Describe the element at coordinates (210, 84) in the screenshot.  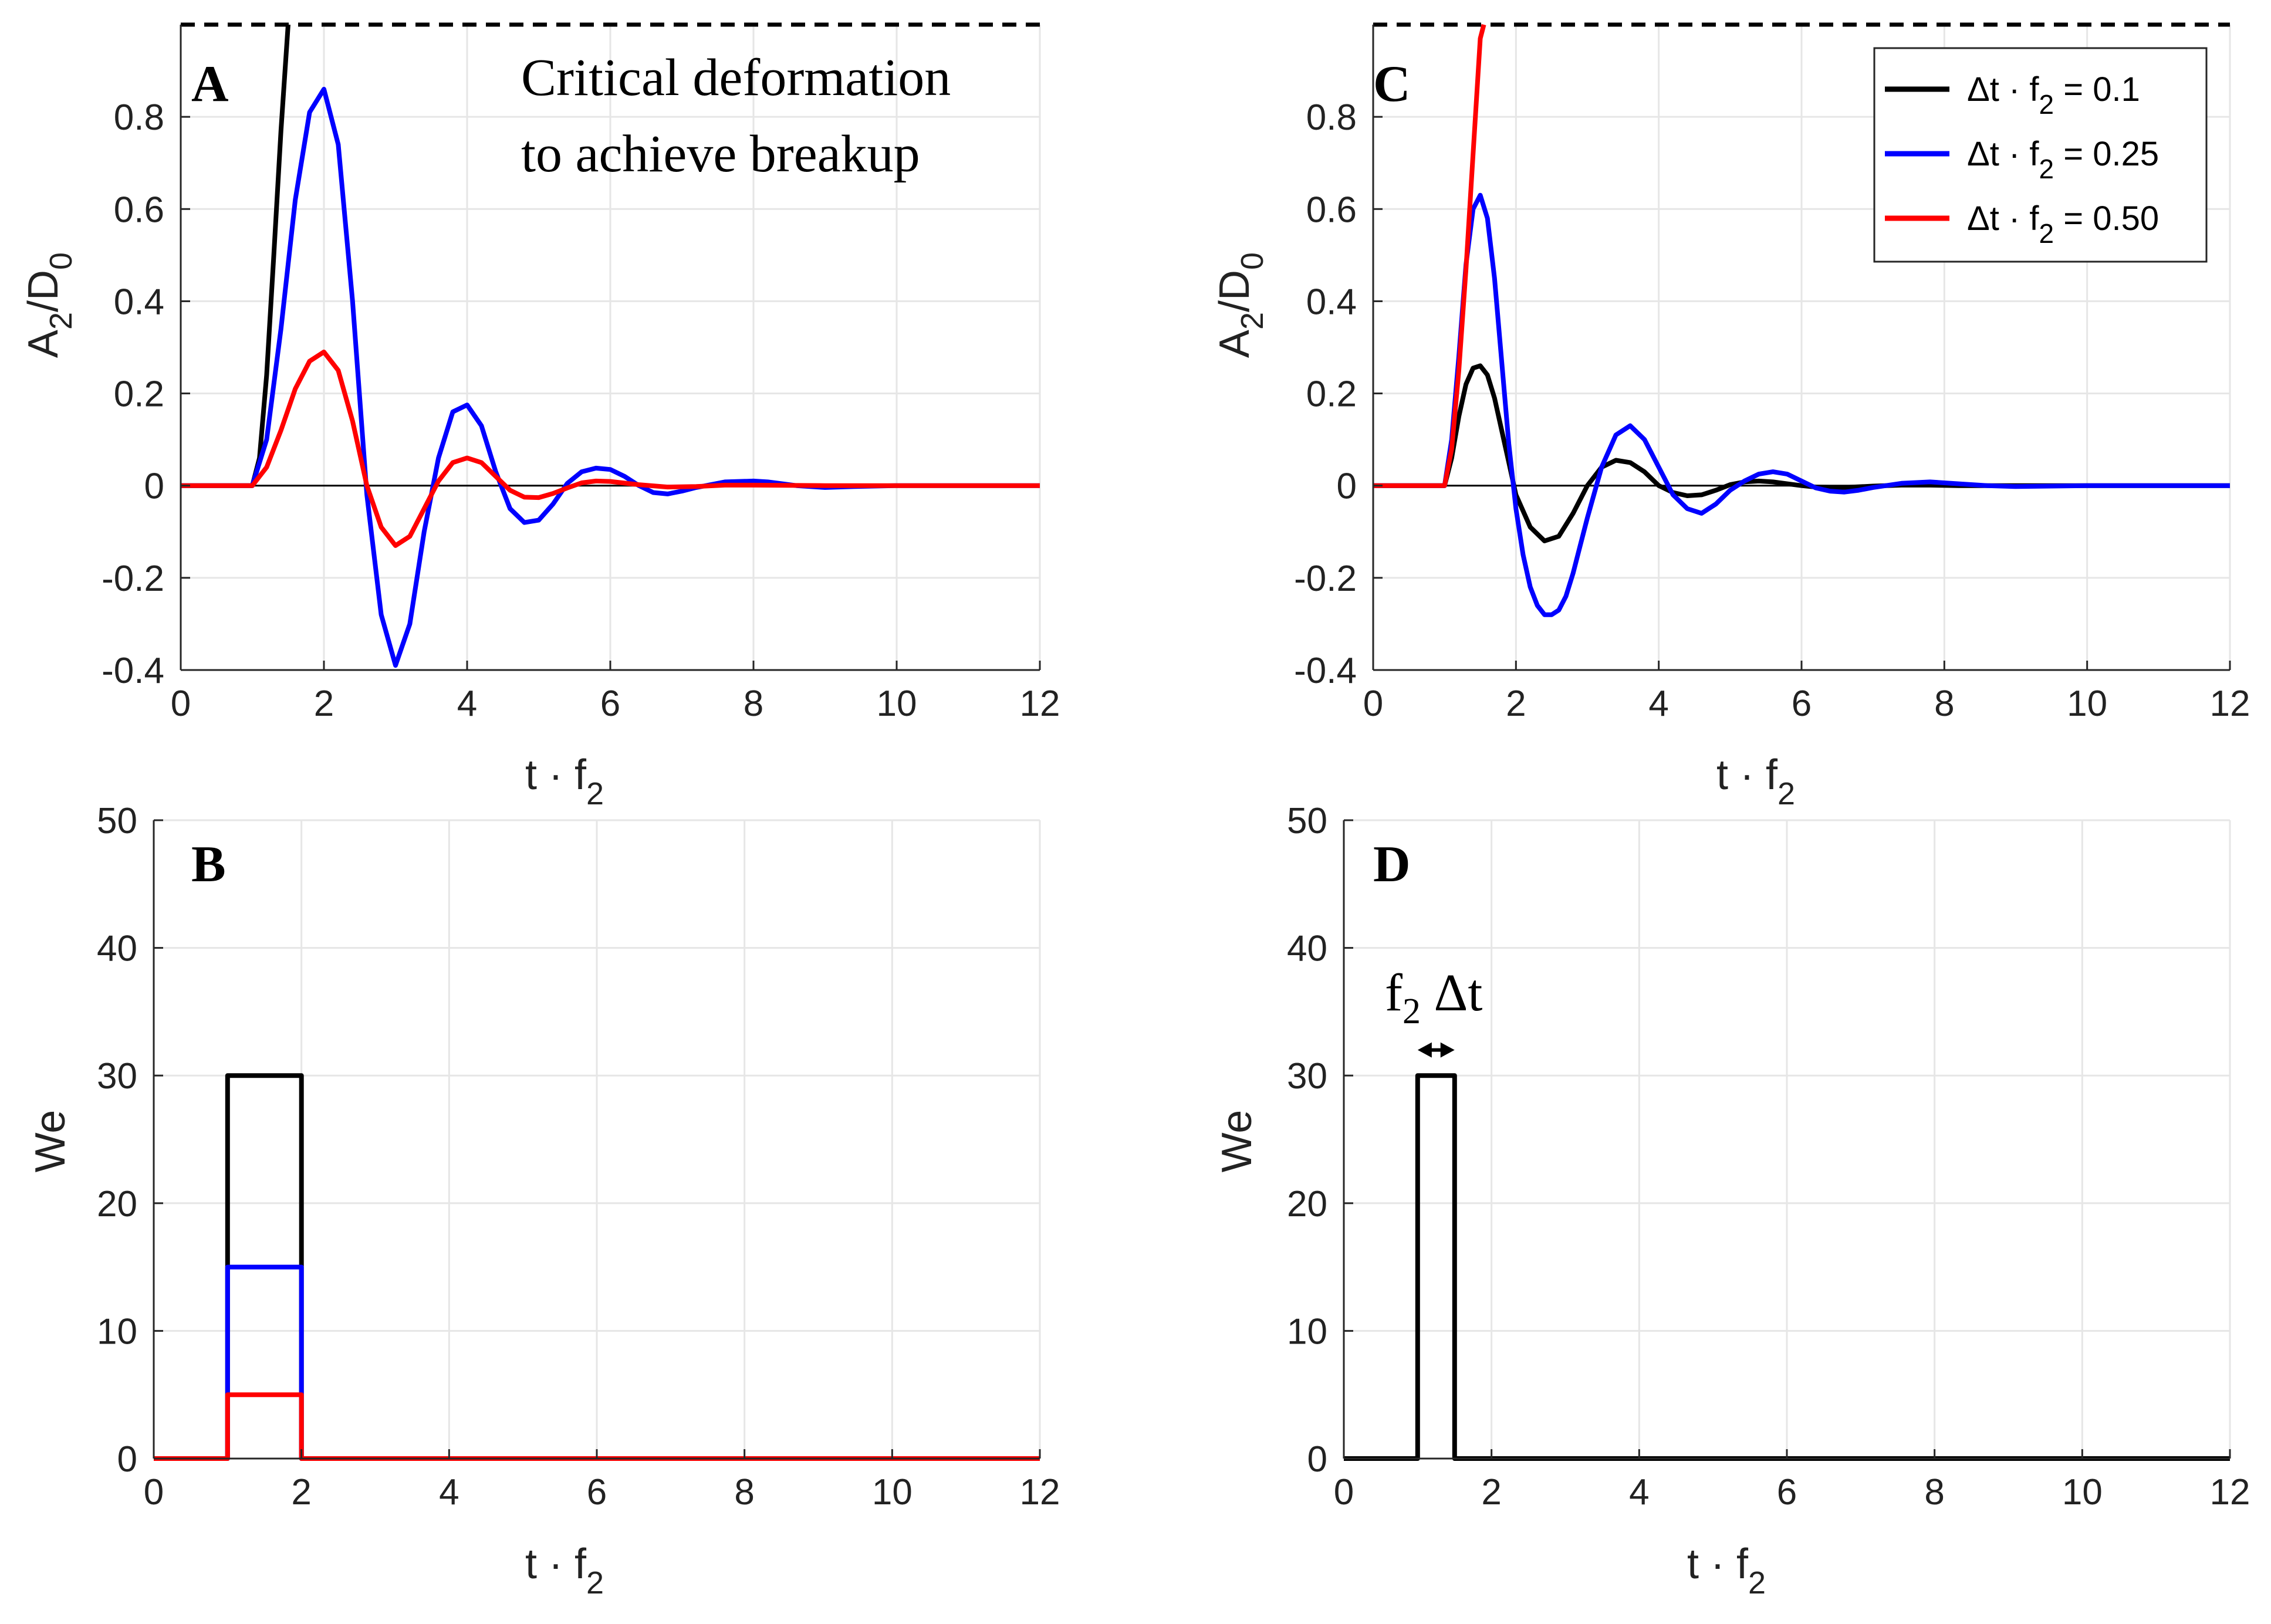
I see `panel-a-letter: A` at that location.